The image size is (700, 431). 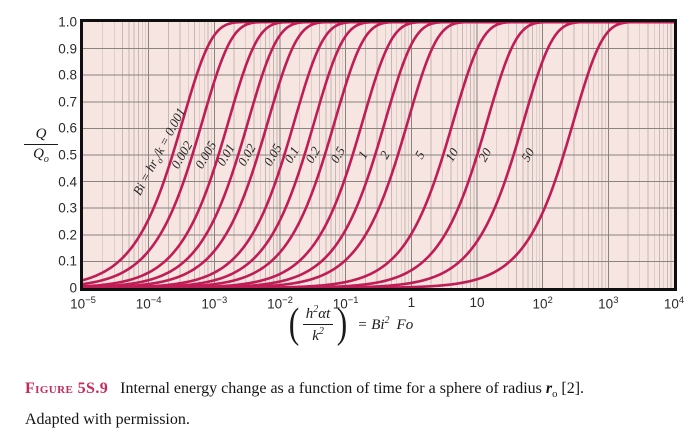 What do you see at coordinates (67, 102) in the screenshot?
I see `y-tick-0.7: 0.7` at bounding box center [67, 102].